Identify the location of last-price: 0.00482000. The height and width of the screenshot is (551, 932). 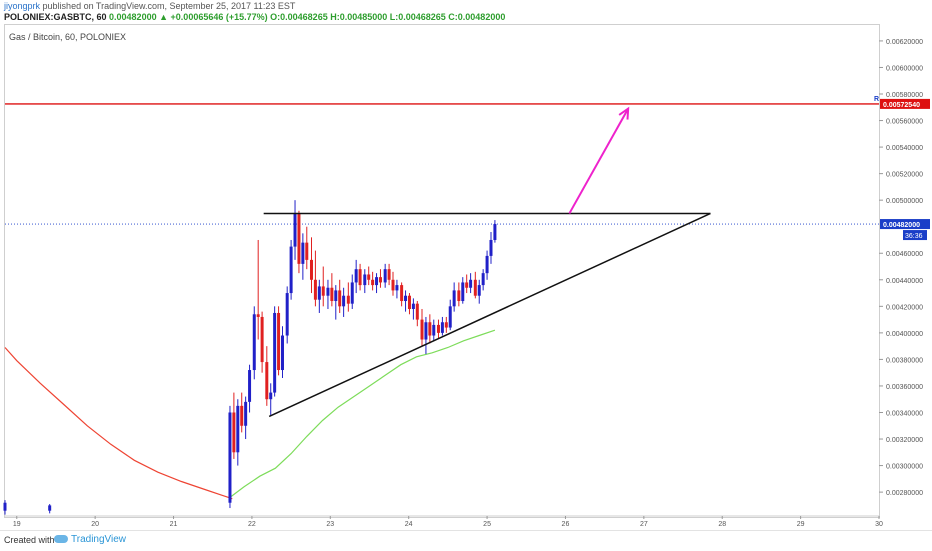
(133, 17).